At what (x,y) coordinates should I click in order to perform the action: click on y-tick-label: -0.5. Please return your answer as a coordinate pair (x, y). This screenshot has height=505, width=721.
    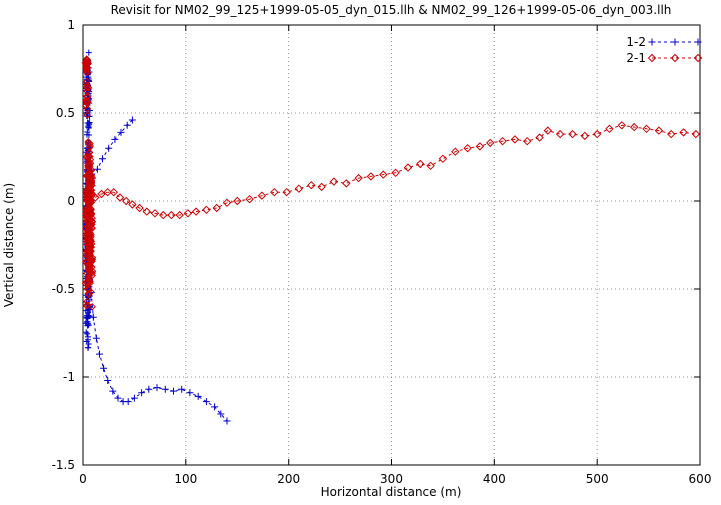
    Looking at the image, I should click on (63, 289).